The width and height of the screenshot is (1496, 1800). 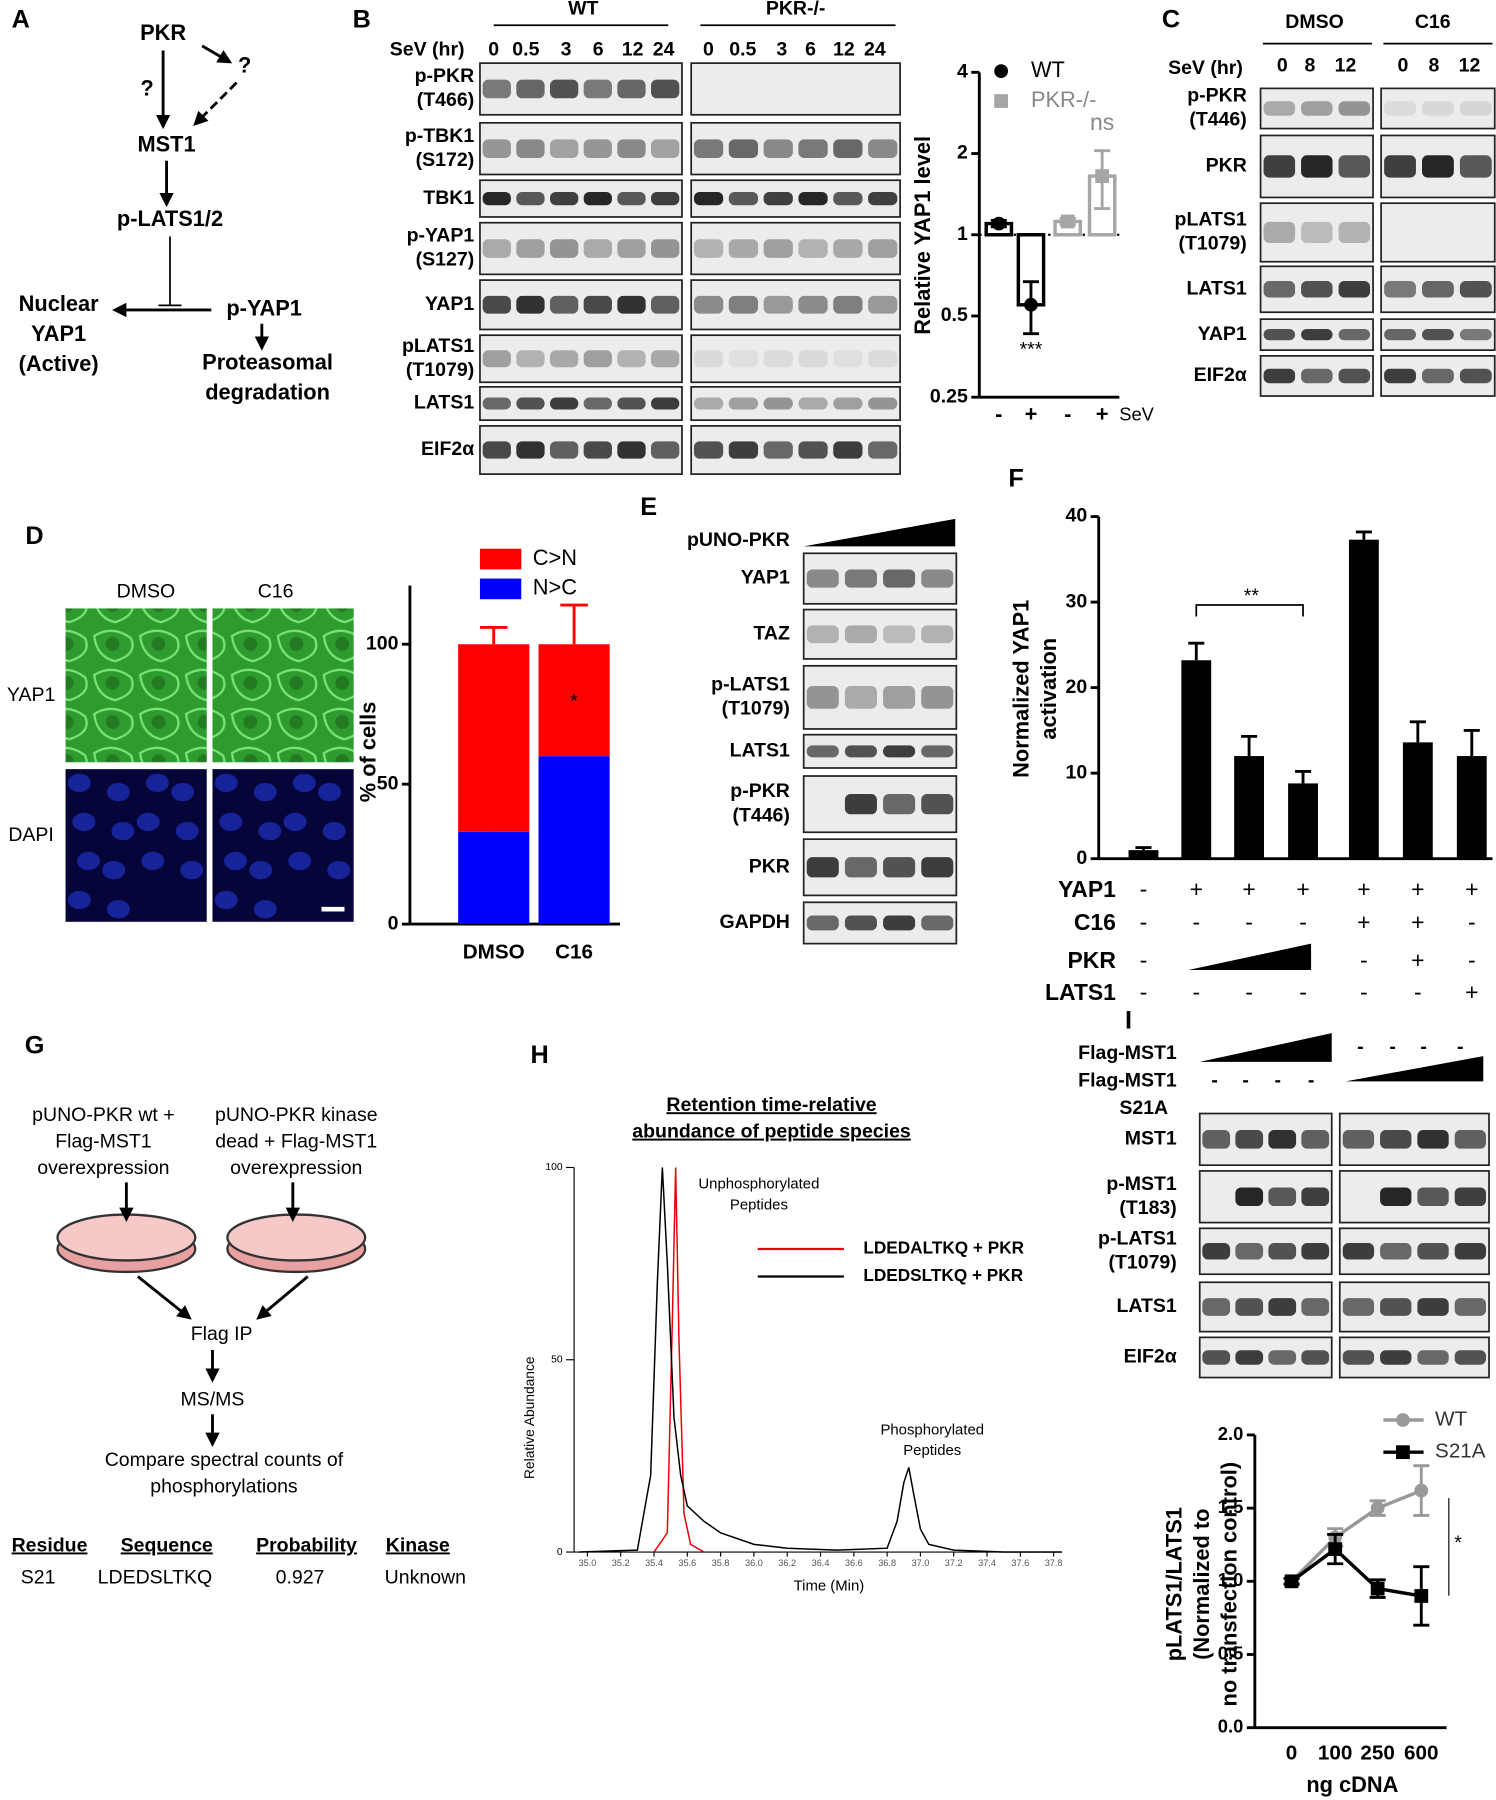 What do you see at coordinates (555, 557) in the screenshot?
I see `legend-label: C>N` at bounding box center [555, 557].